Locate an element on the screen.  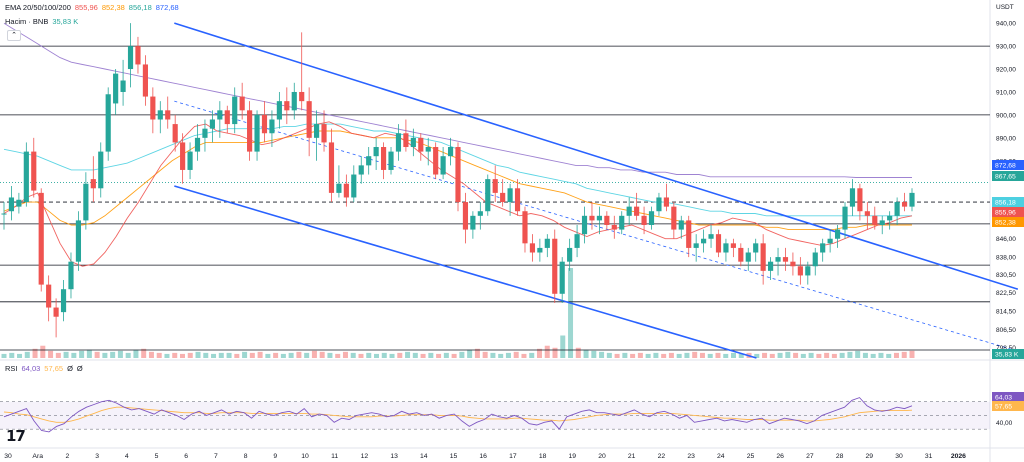
volume-legend: Hacim · BNB 35,83 K is located at coordinates (41, 21).